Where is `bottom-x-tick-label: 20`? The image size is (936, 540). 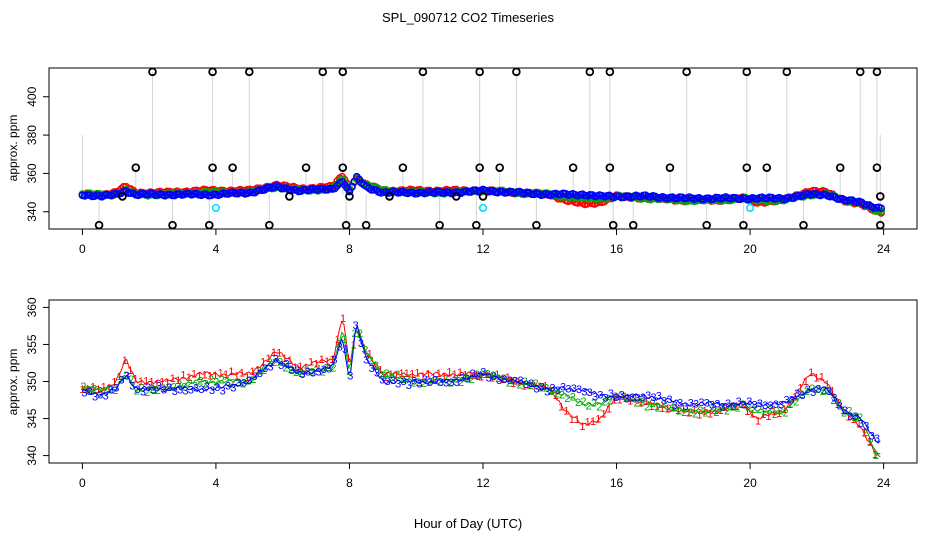
bottom-x-tick-label: 20 is located at coordinates (750, 483).